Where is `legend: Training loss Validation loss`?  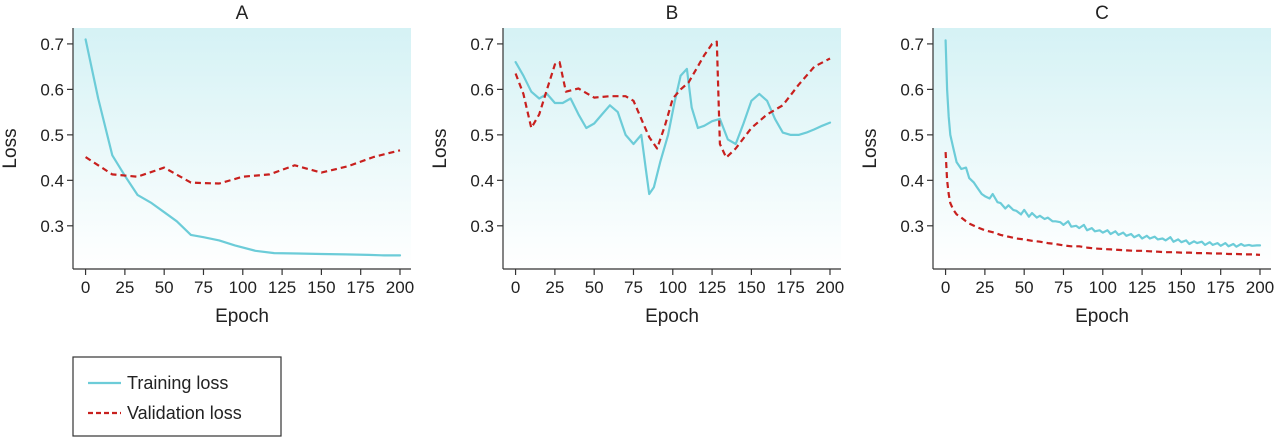 legend: Training loss Validation loss is located at coordinates (177, 396).